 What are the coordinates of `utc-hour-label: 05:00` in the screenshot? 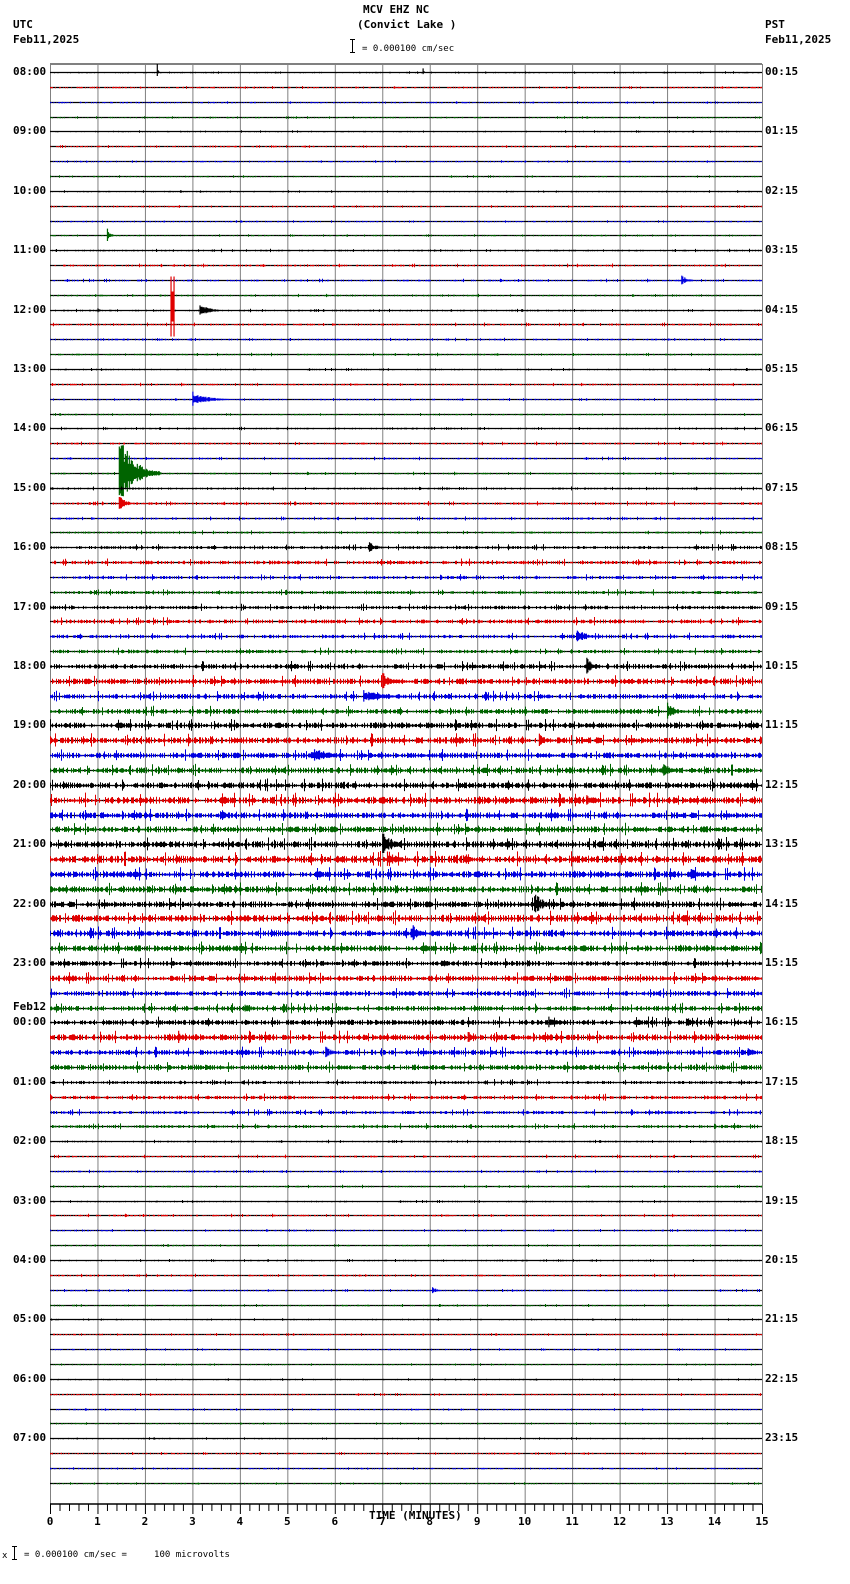 It's located at (30, 1318).